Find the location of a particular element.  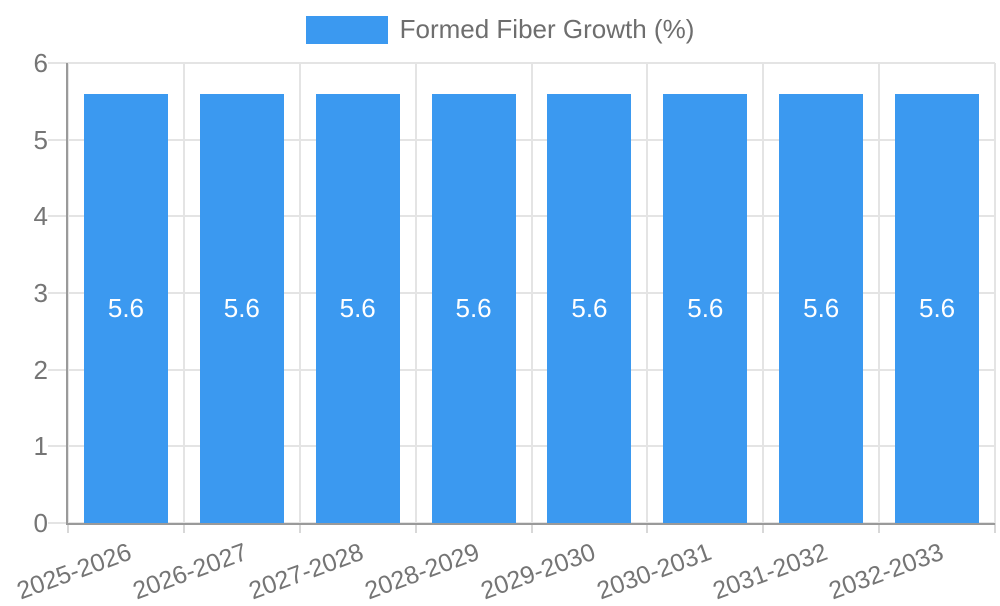

y-tick-label: 6 is located at coordinates (40, 63).